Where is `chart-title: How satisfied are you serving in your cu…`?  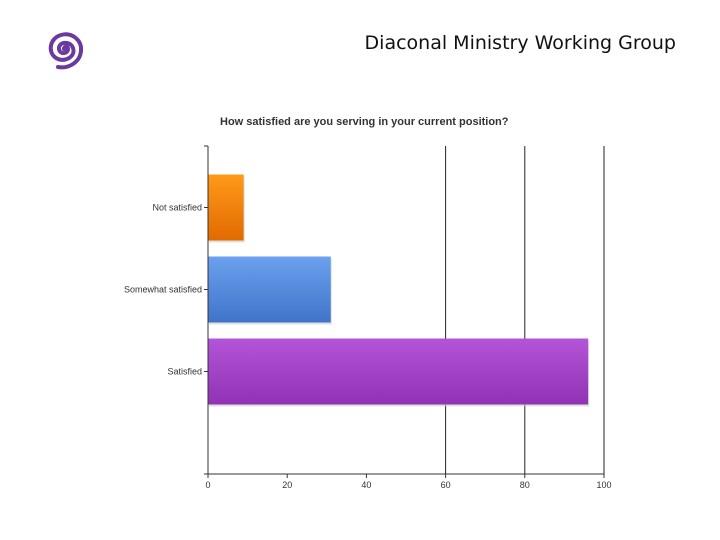 chart-title: How satisfied are you serving in your cu… is located at coordinates (364, 122).